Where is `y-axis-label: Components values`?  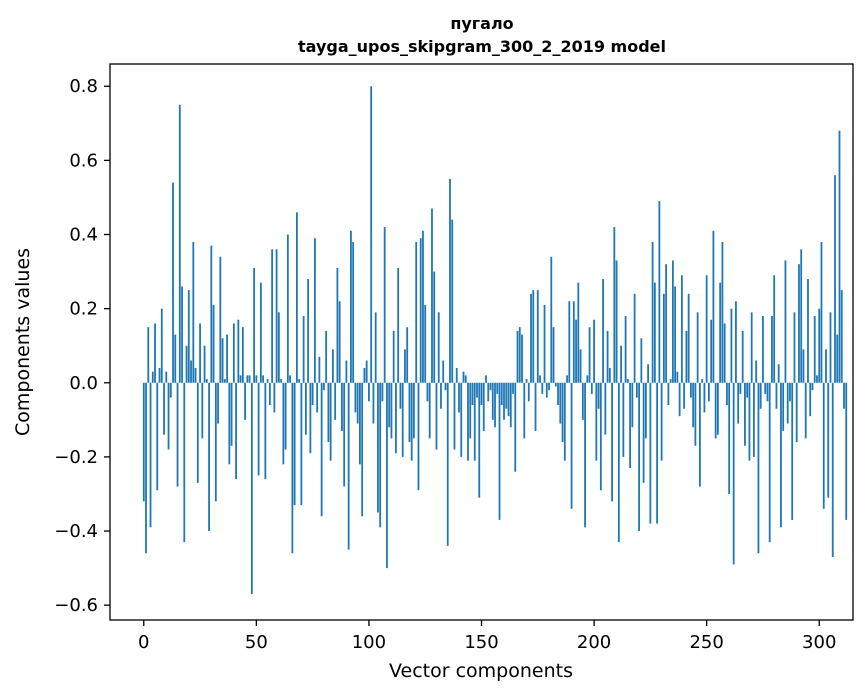
y-axis-label: Components values is located at coordinates (23, 342).